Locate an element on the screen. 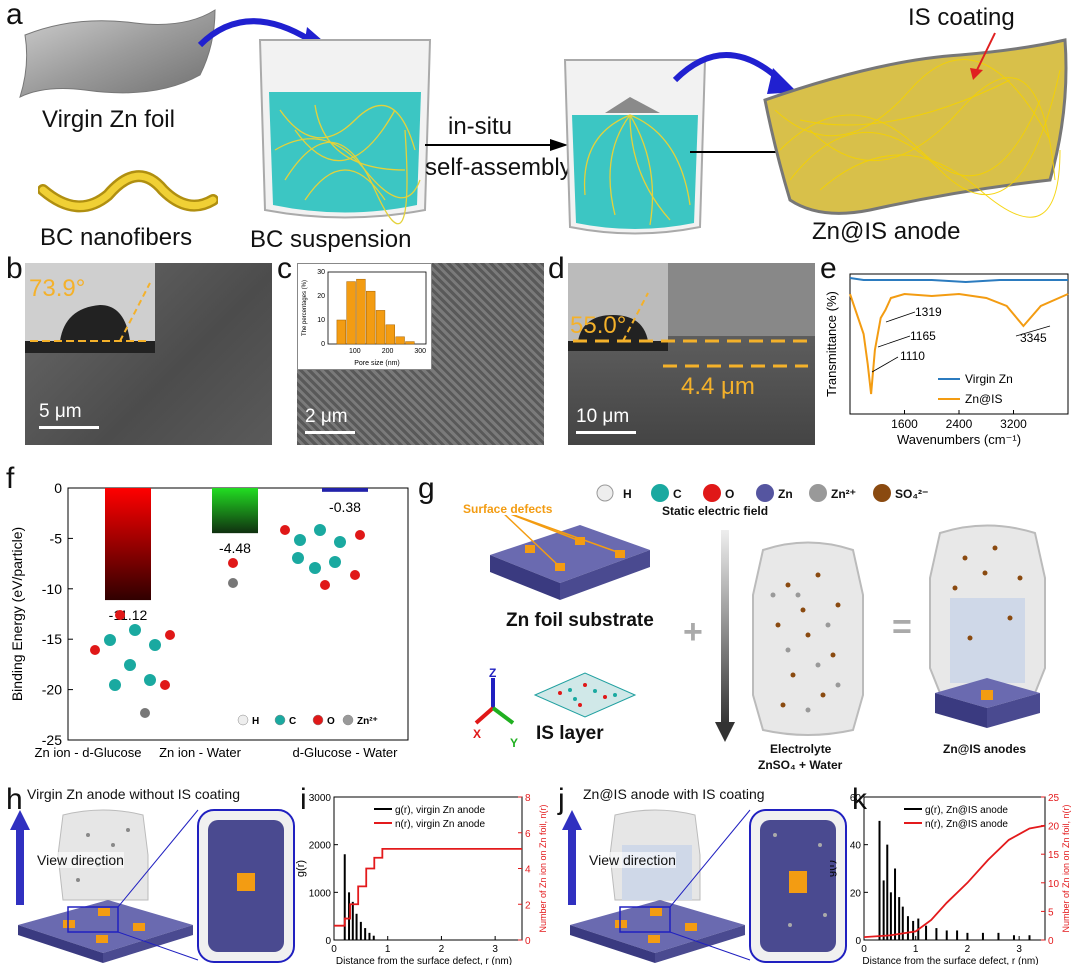 The height and width of the screenshot is (965, 1080). x-axis-label: Distance from the surface defect, r (nm) is located at coordinates (950, 960).